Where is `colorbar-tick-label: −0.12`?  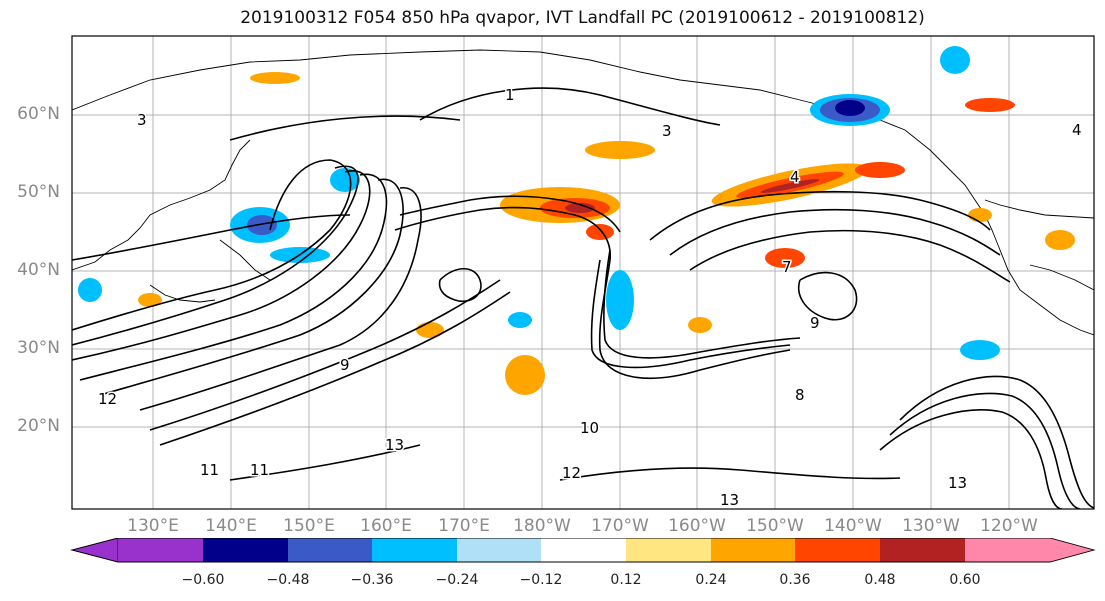 colorbar-tick-label: −0.12 is located at coordinates (541, 580).